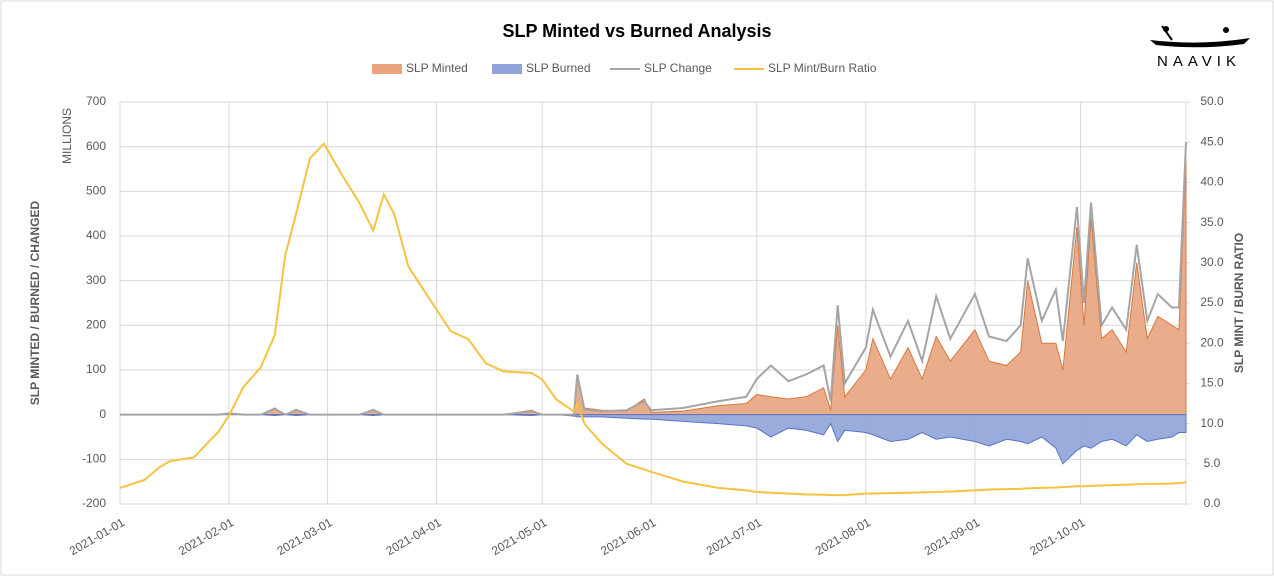  Describe the element at coordinates (96, 146) in the screenshot. I see `y-tick-label: 600` at that location.